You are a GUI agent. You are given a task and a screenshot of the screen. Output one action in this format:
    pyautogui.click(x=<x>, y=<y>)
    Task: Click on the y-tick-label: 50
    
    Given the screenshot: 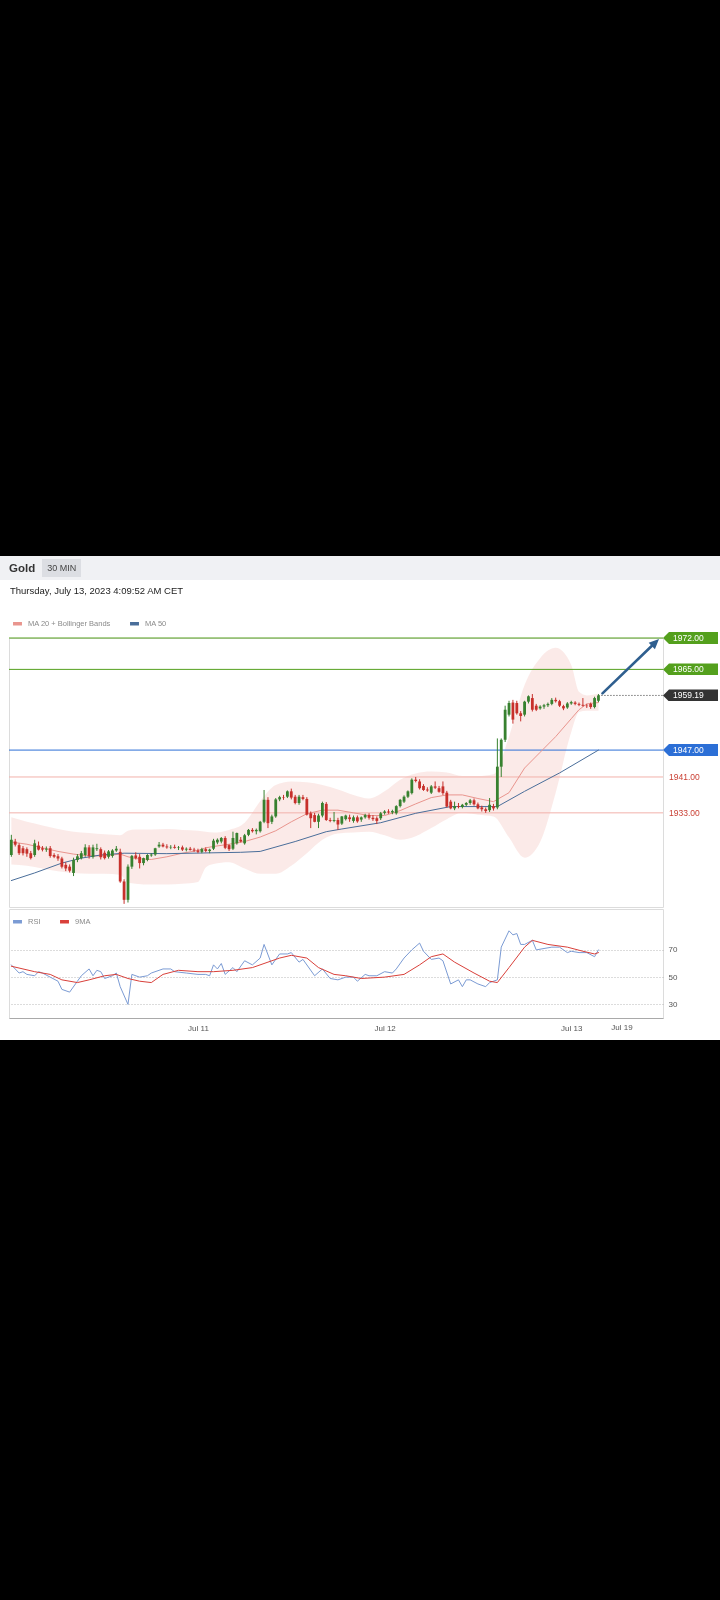 What is the action you would take?
    pyautogui.click(x=673, y=977)
    